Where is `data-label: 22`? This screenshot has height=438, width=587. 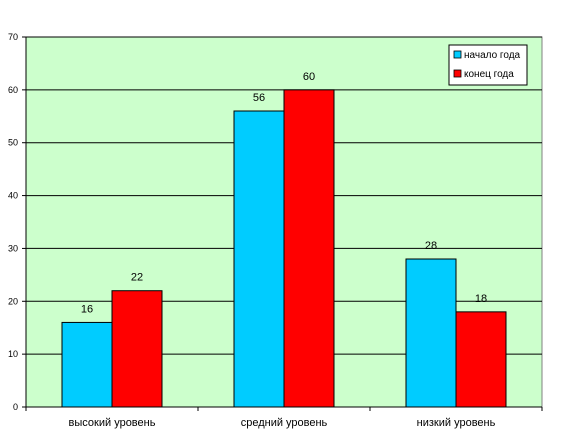
data-label: 22 is located at coordinates (137, 278).